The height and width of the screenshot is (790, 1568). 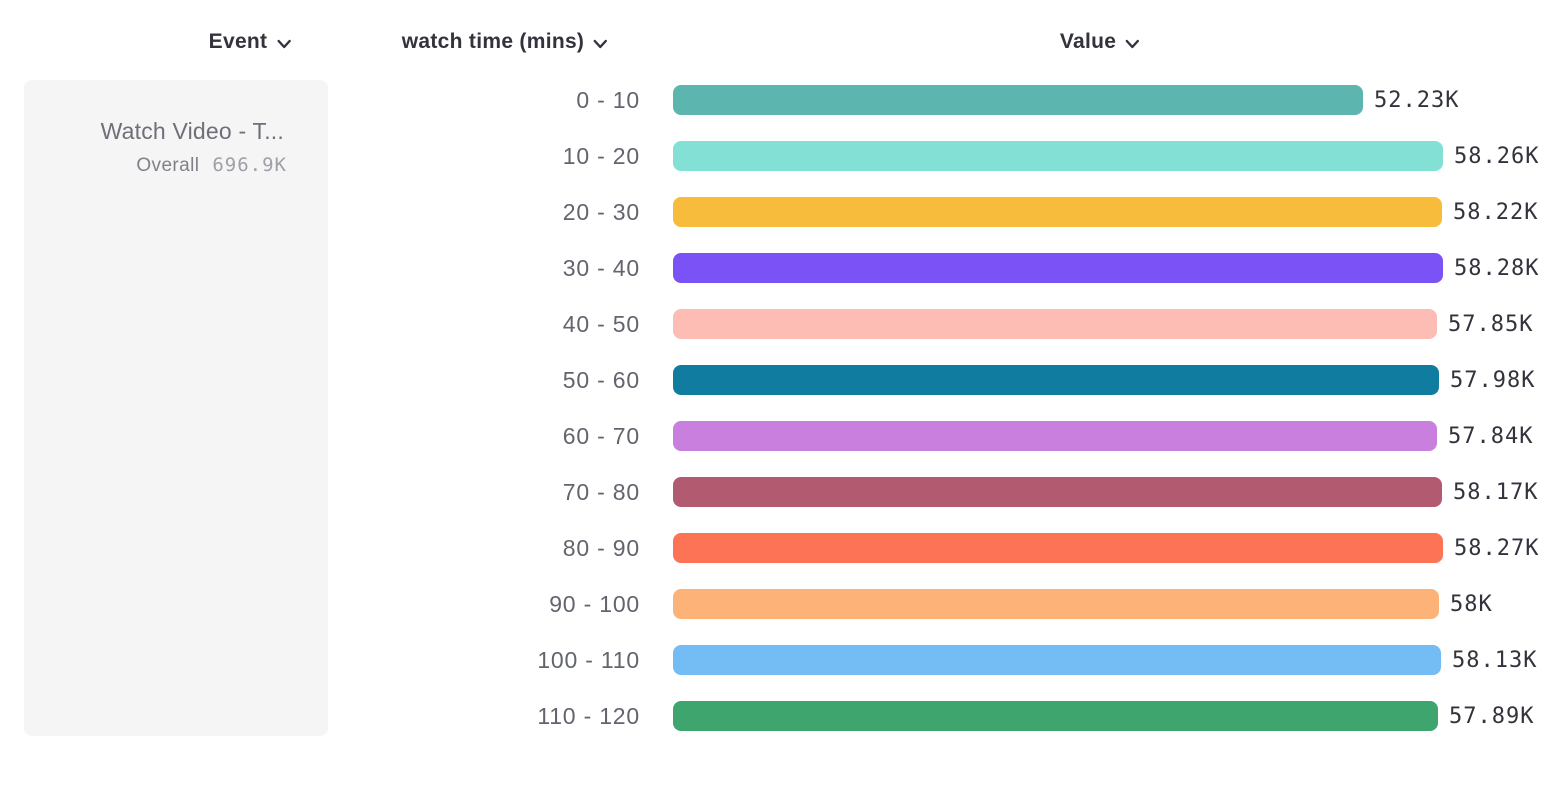 What do you see at coordinates (1491, 436) in the screenshot?
I see `value-label: 57.84K` at bounding box center [1491, 436].